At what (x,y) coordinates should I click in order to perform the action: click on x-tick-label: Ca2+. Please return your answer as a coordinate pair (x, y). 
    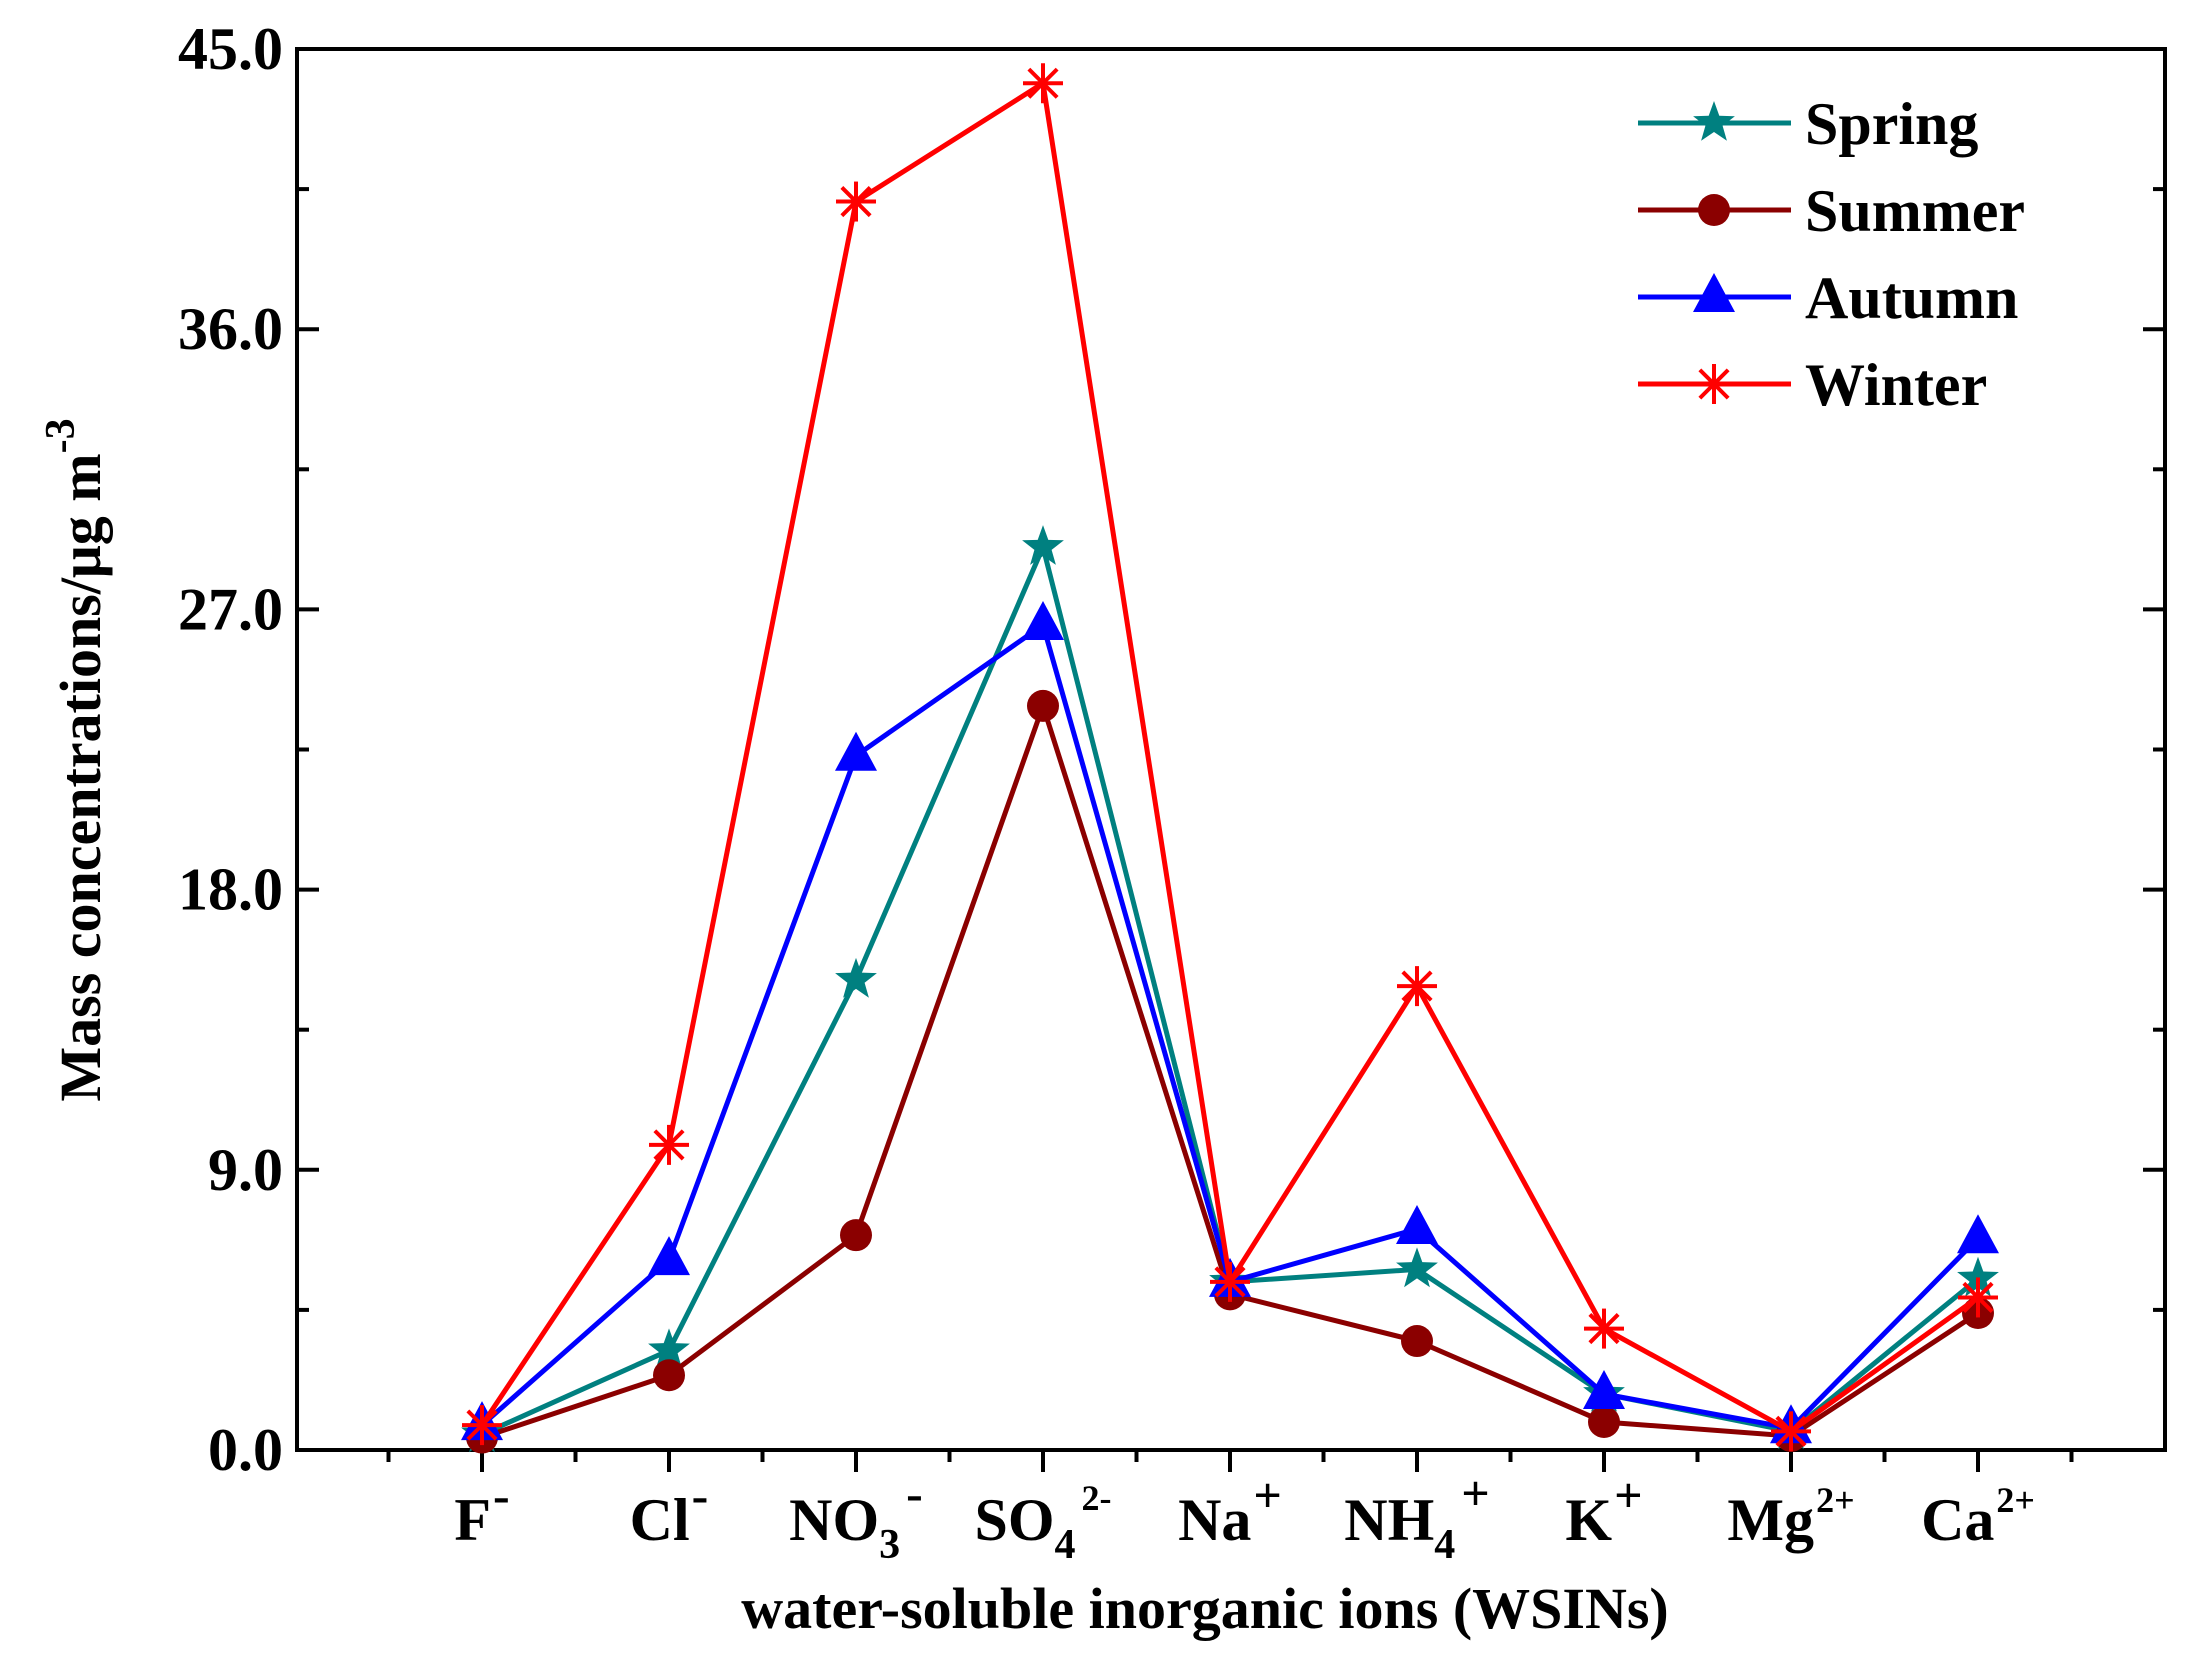
    Looking at the image, I should click on (1978, 1516).